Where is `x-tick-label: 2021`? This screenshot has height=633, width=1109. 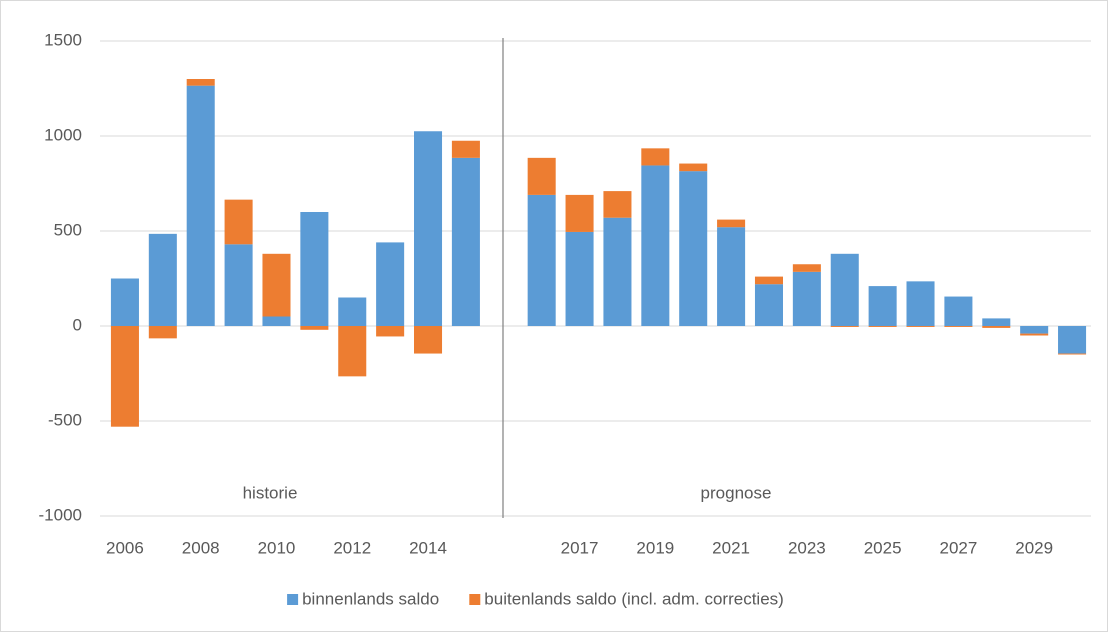 x-tick-label: 2021 is located at coordinates (731, 547).